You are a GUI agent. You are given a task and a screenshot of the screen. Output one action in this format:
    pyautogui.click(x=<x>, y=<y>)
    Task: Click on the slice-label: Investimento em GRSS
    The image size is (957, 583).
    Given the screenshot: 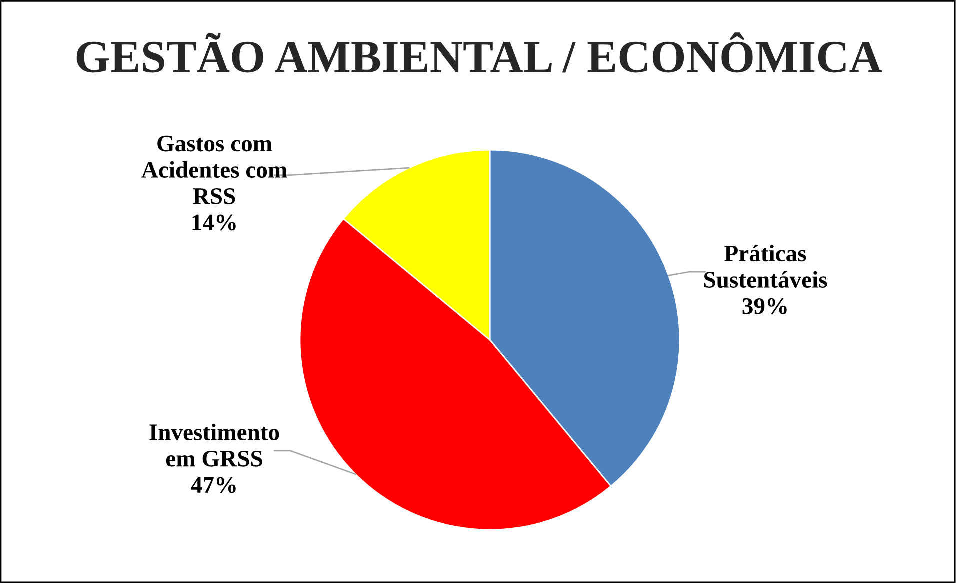 What is the action you would take?
    pyautogui.click(x=215, y=445)
    